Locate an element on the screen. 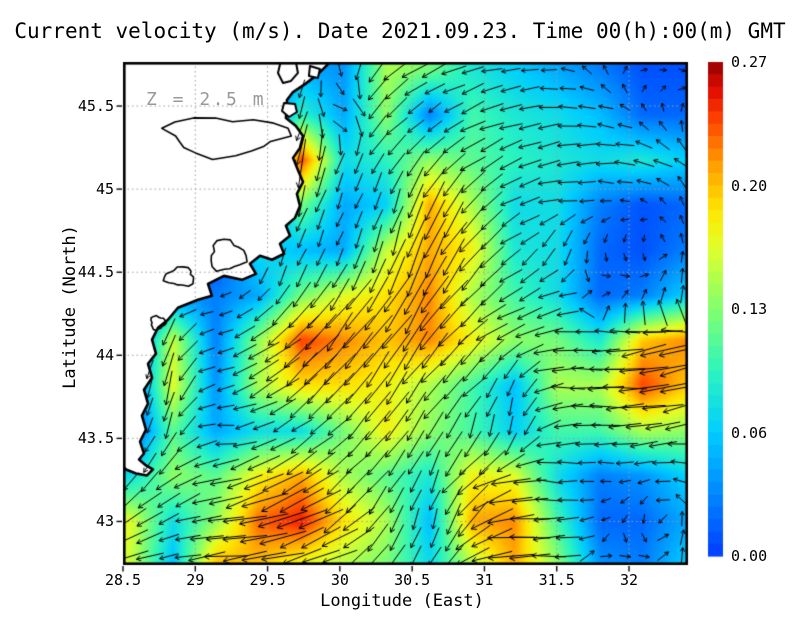 This screenshot has width=800, height=618. y-tick-label: 44 is located at coordinates (104, 355).